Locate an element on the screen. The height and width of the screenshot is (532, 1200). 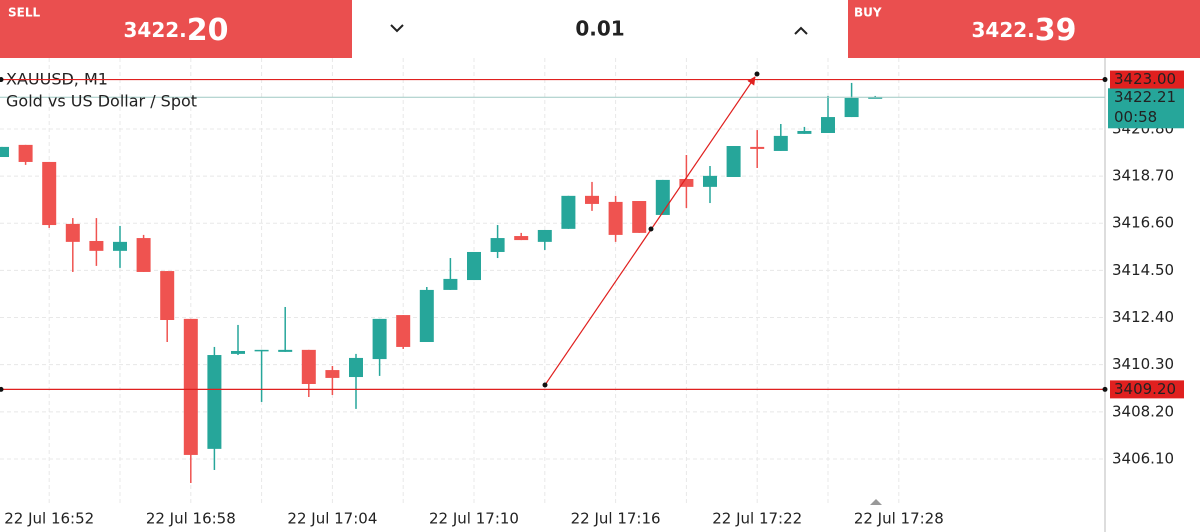
sell-button is located at coordinates (176, 29).